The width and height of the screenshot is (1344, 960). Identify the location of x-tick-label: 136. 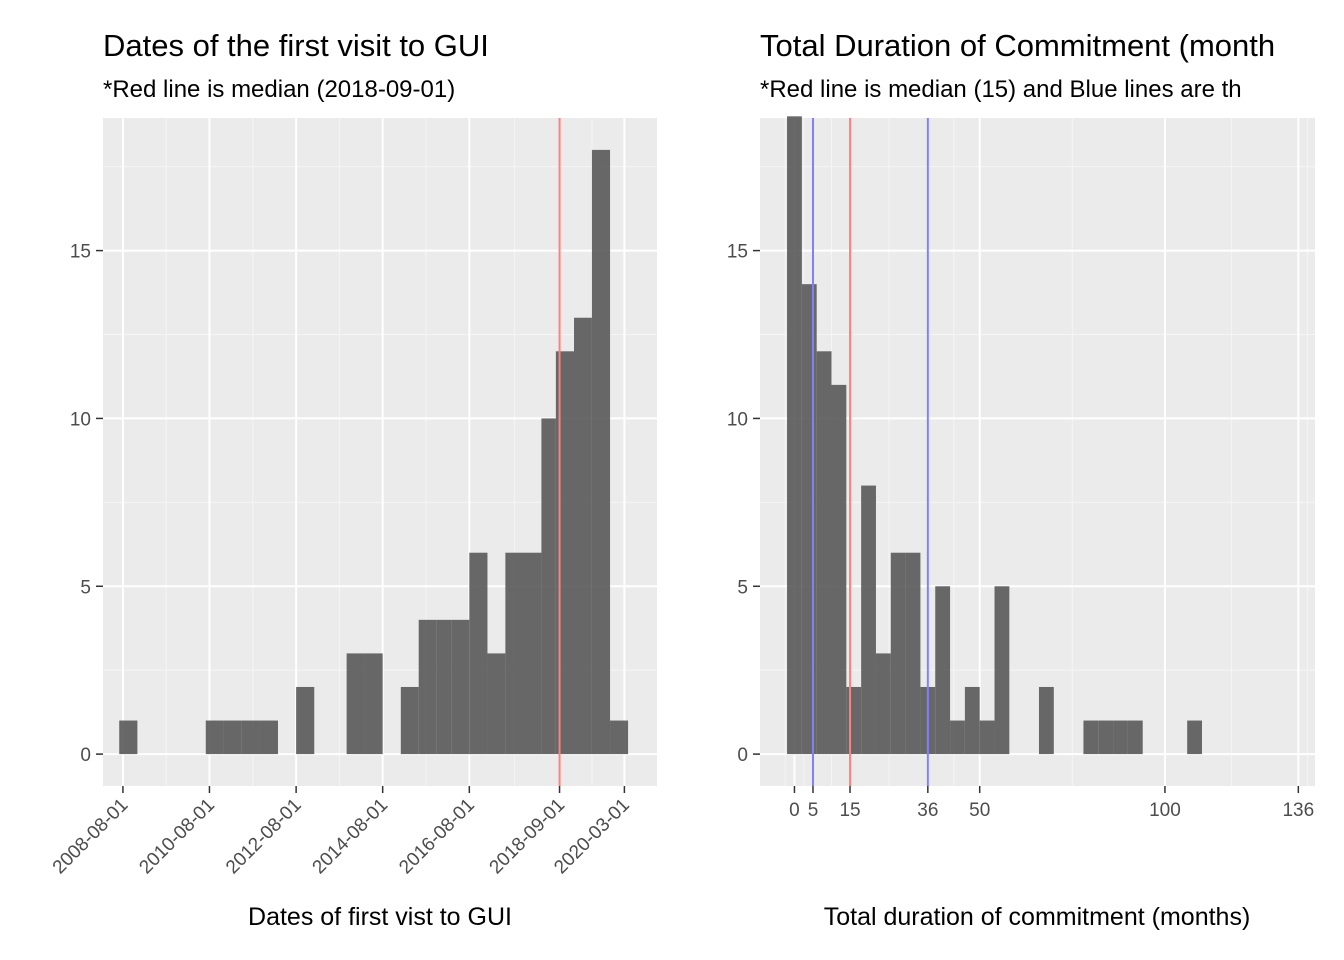
(1298, 810).